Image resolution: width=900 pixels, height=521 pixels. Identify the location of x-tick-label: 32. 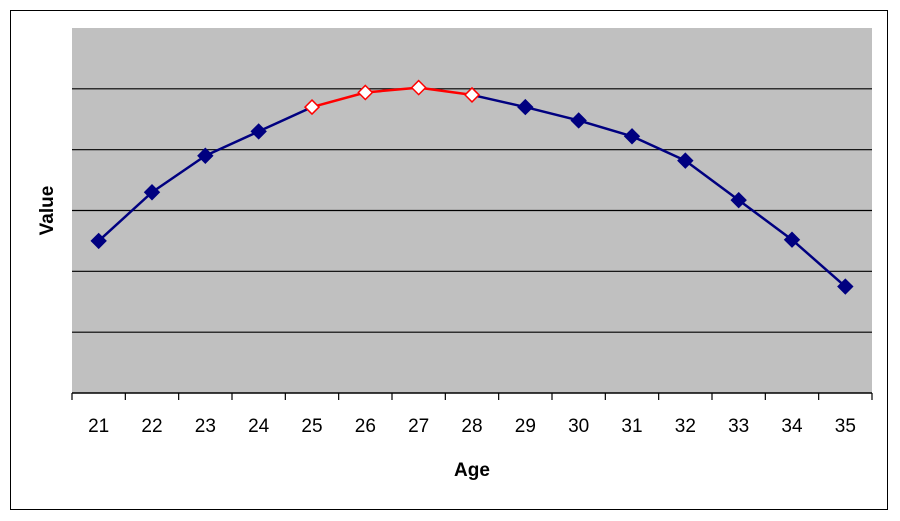
(685, 426).